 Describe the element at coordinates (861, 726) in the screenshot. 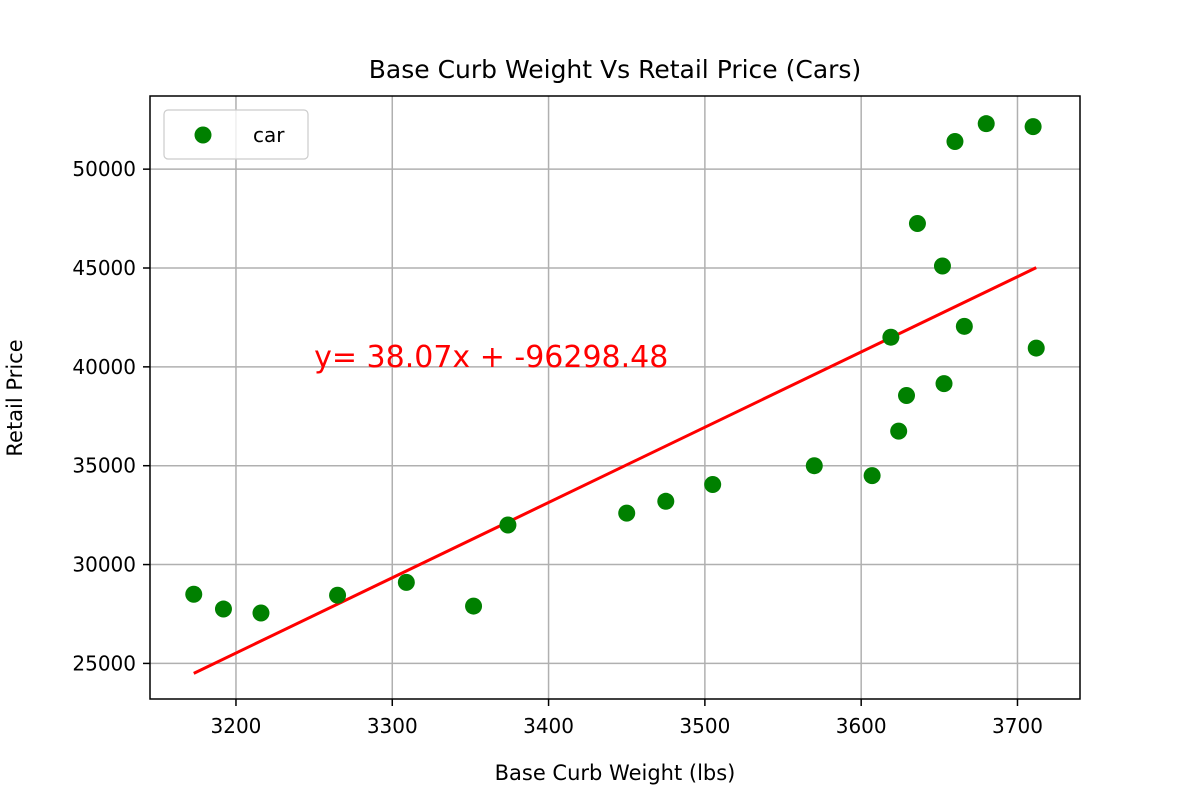

I see `x-tick-label: 3600` at that location.